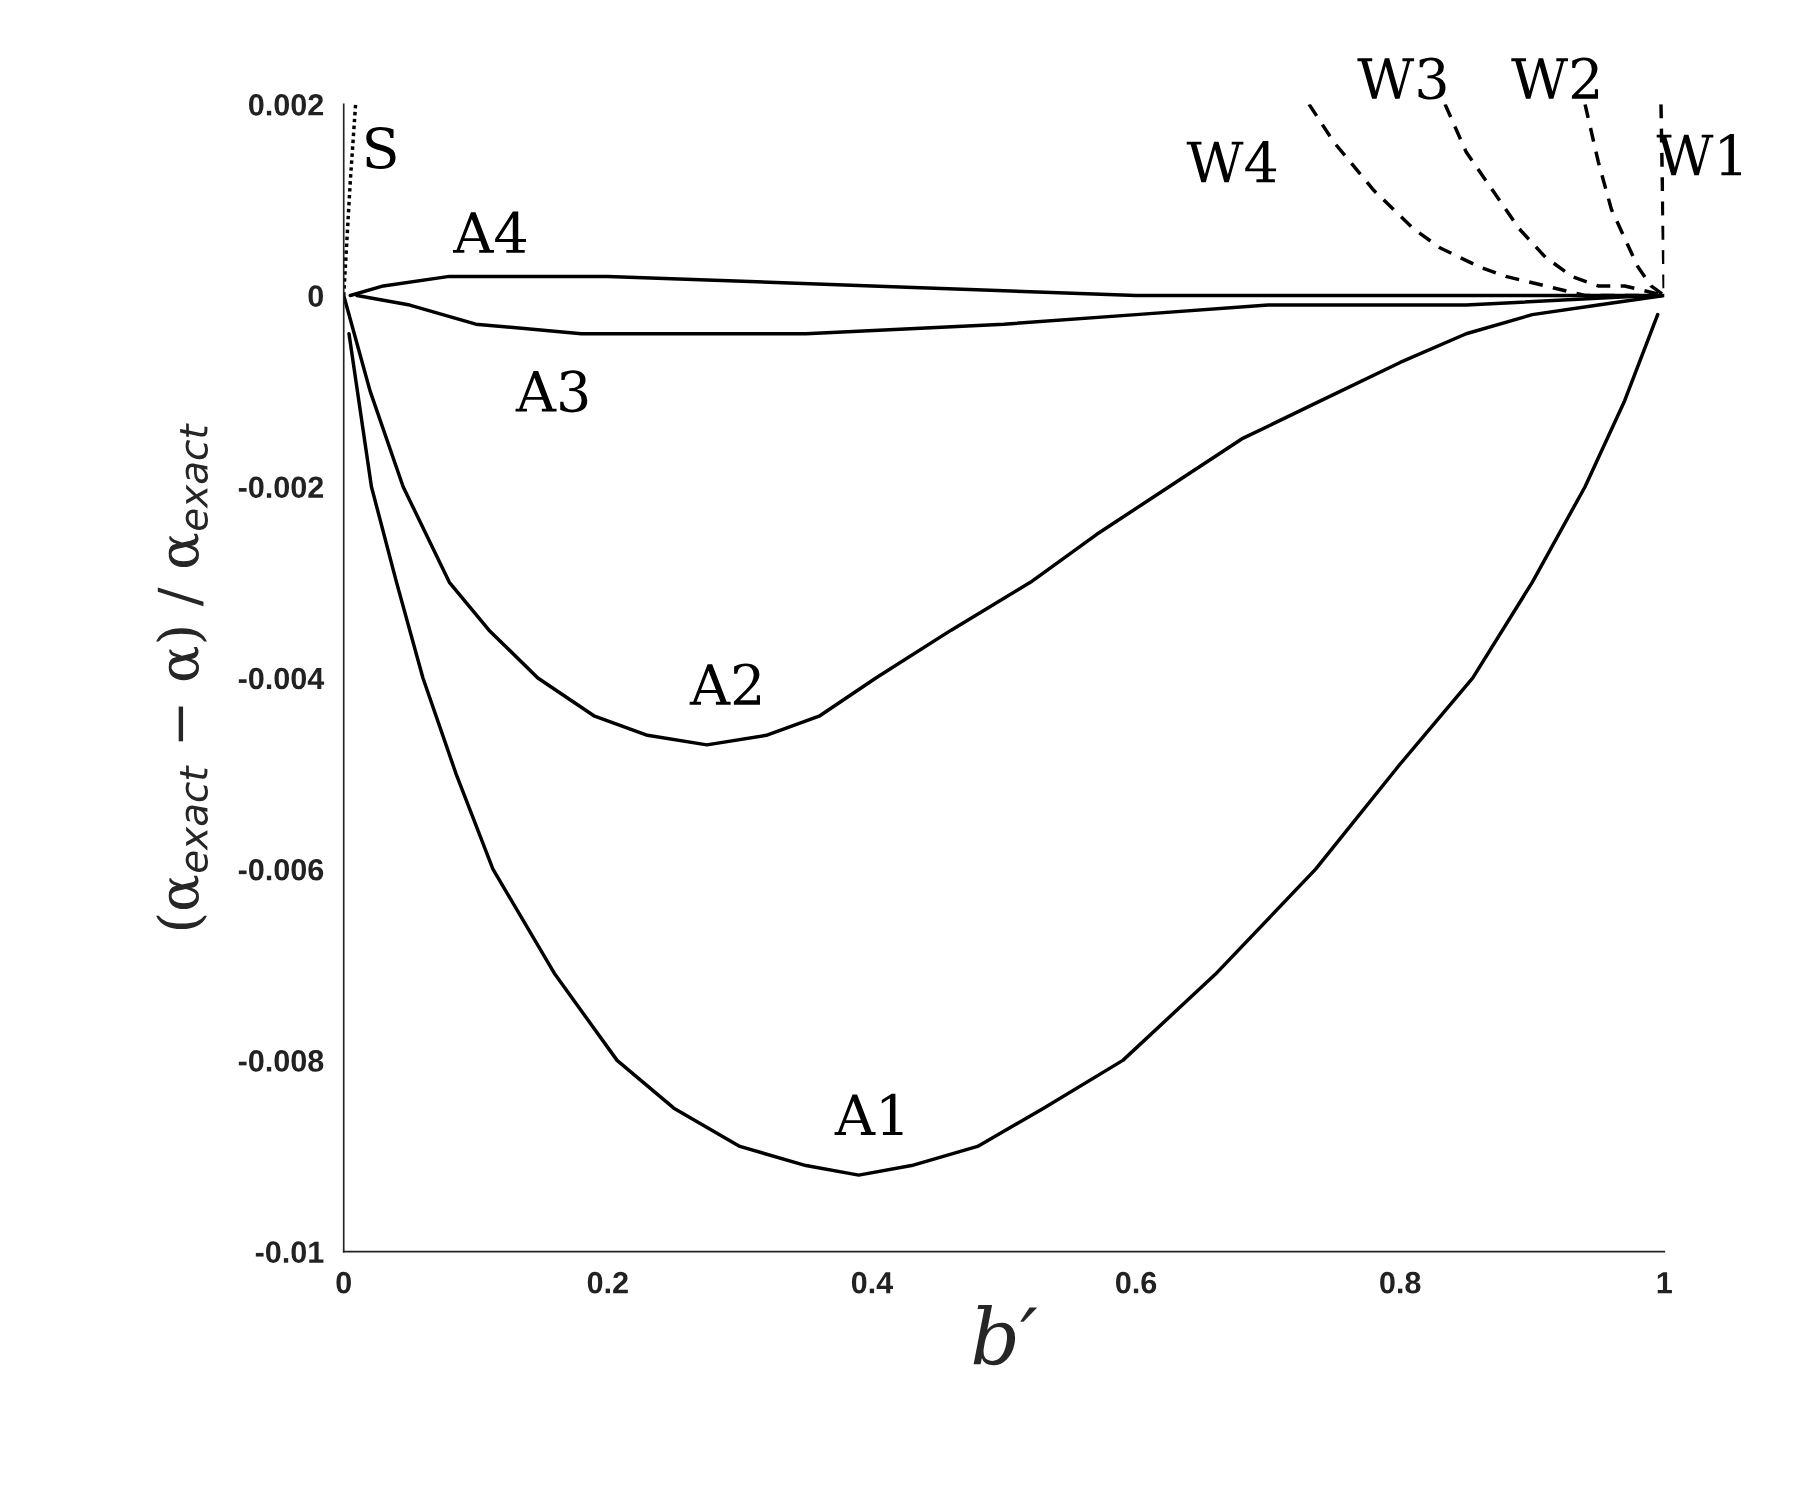  Describe the element at coordinates (1400, 1282) in the screenshot. I see `x-tick-label: 0.8` at that location.